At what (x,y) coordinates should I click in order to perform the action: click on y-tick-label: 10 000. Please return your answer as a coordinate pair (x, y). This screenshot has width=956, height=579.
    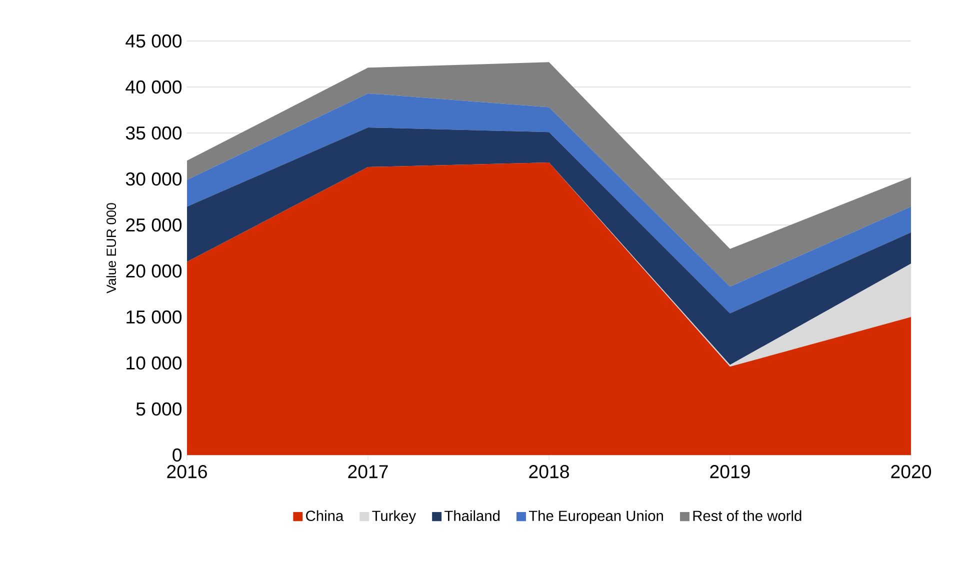
    Looking at the image, I should click on (154, 363).